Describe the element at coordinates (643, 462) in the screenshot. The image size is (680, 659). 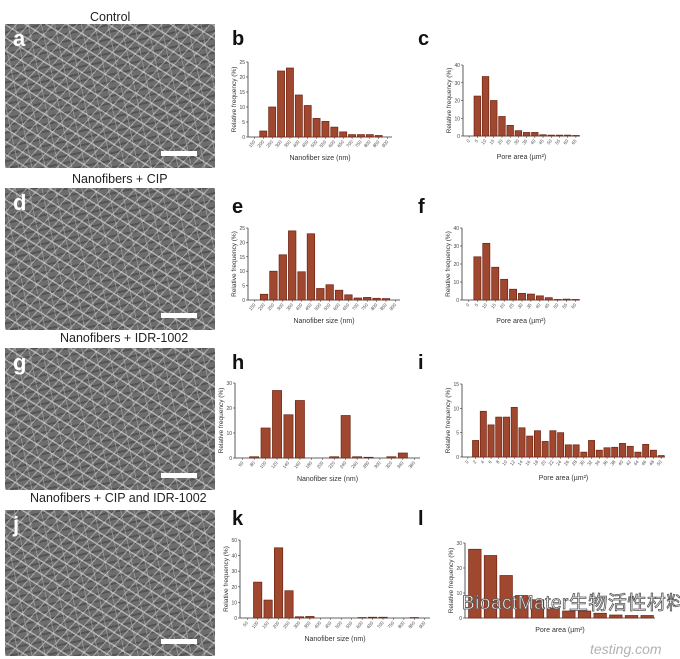
I see `x-tick-label: 46` at that location.